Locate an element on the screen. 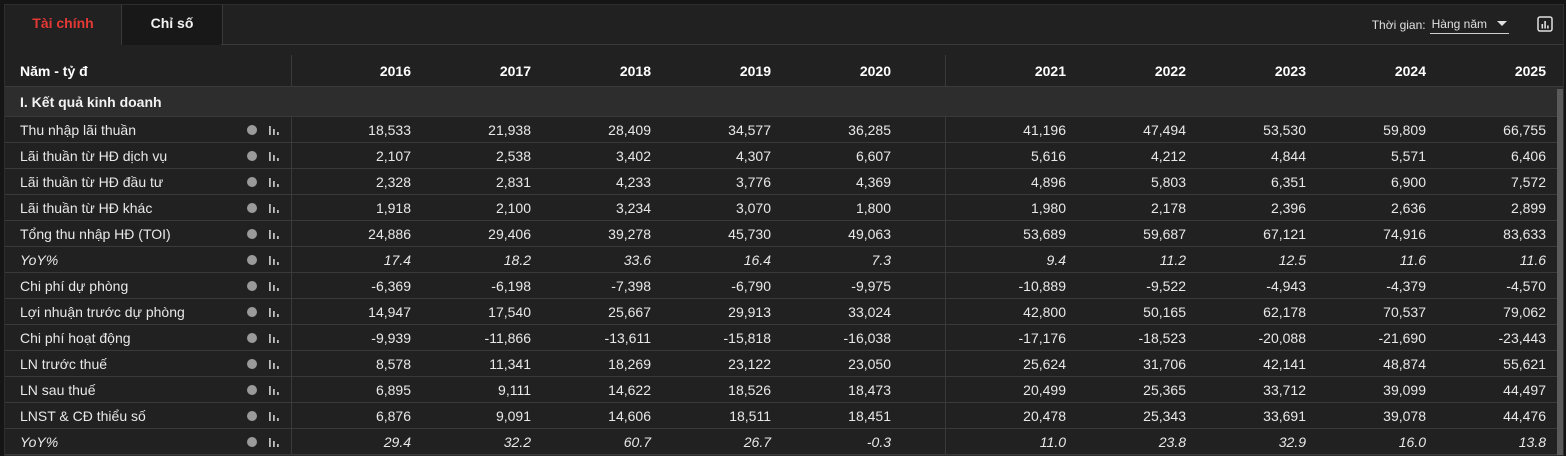 The width and height of the screenshot is (1566, 456). value-cell: 11.0 is located at coordinates (1052, 441).